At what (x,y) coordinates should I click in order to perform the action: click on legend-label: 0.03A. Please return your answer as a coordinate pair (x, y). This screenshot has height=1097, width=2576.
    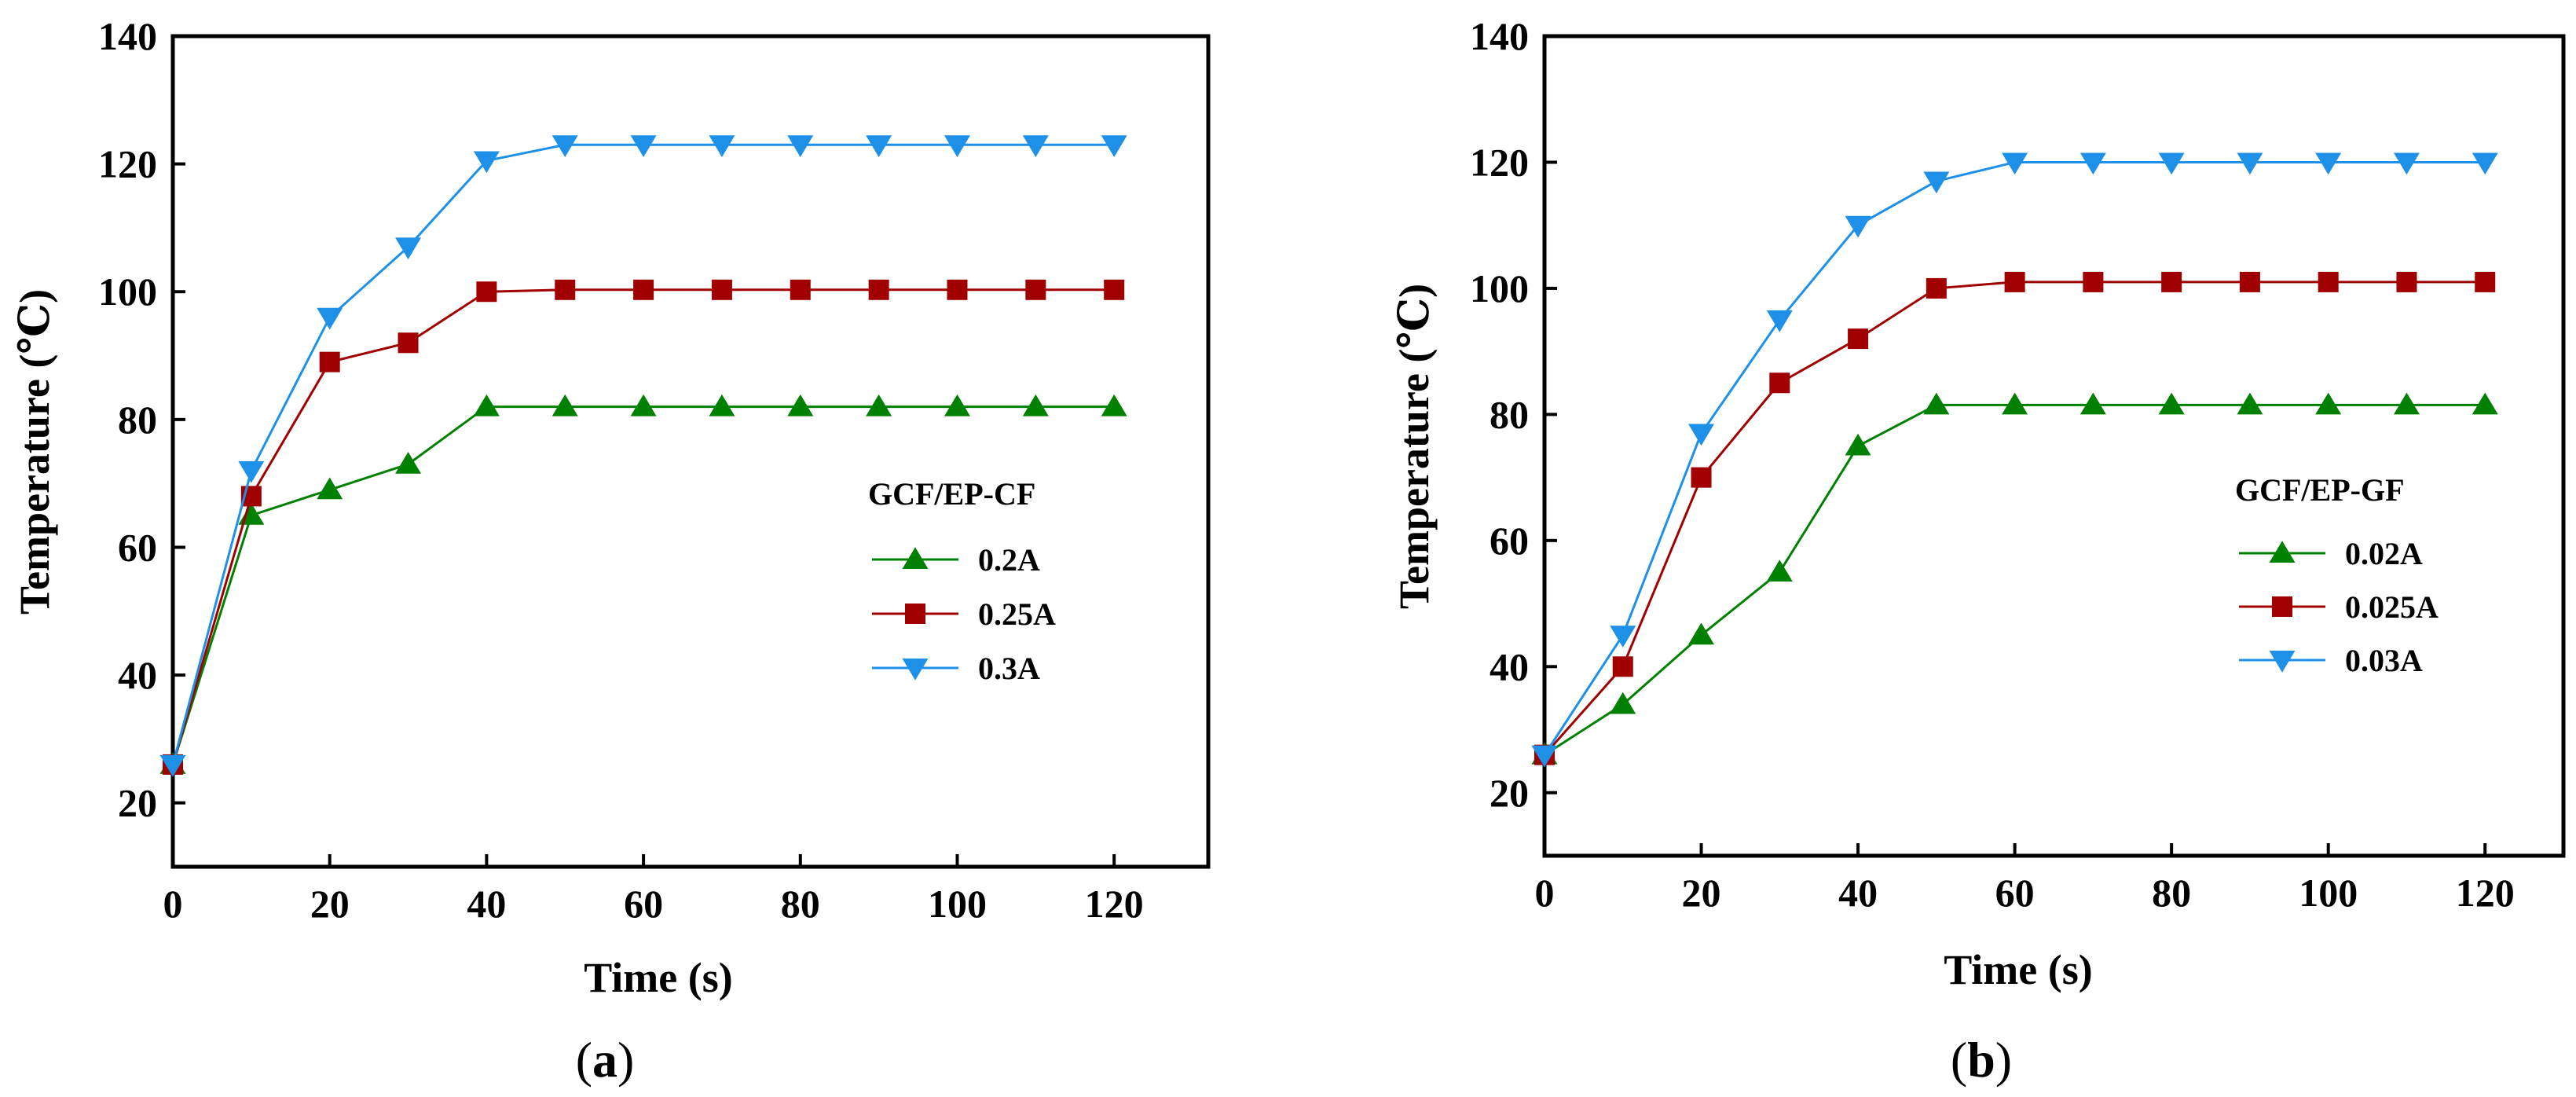
    Looking at the image, I should click on (2384, 660).